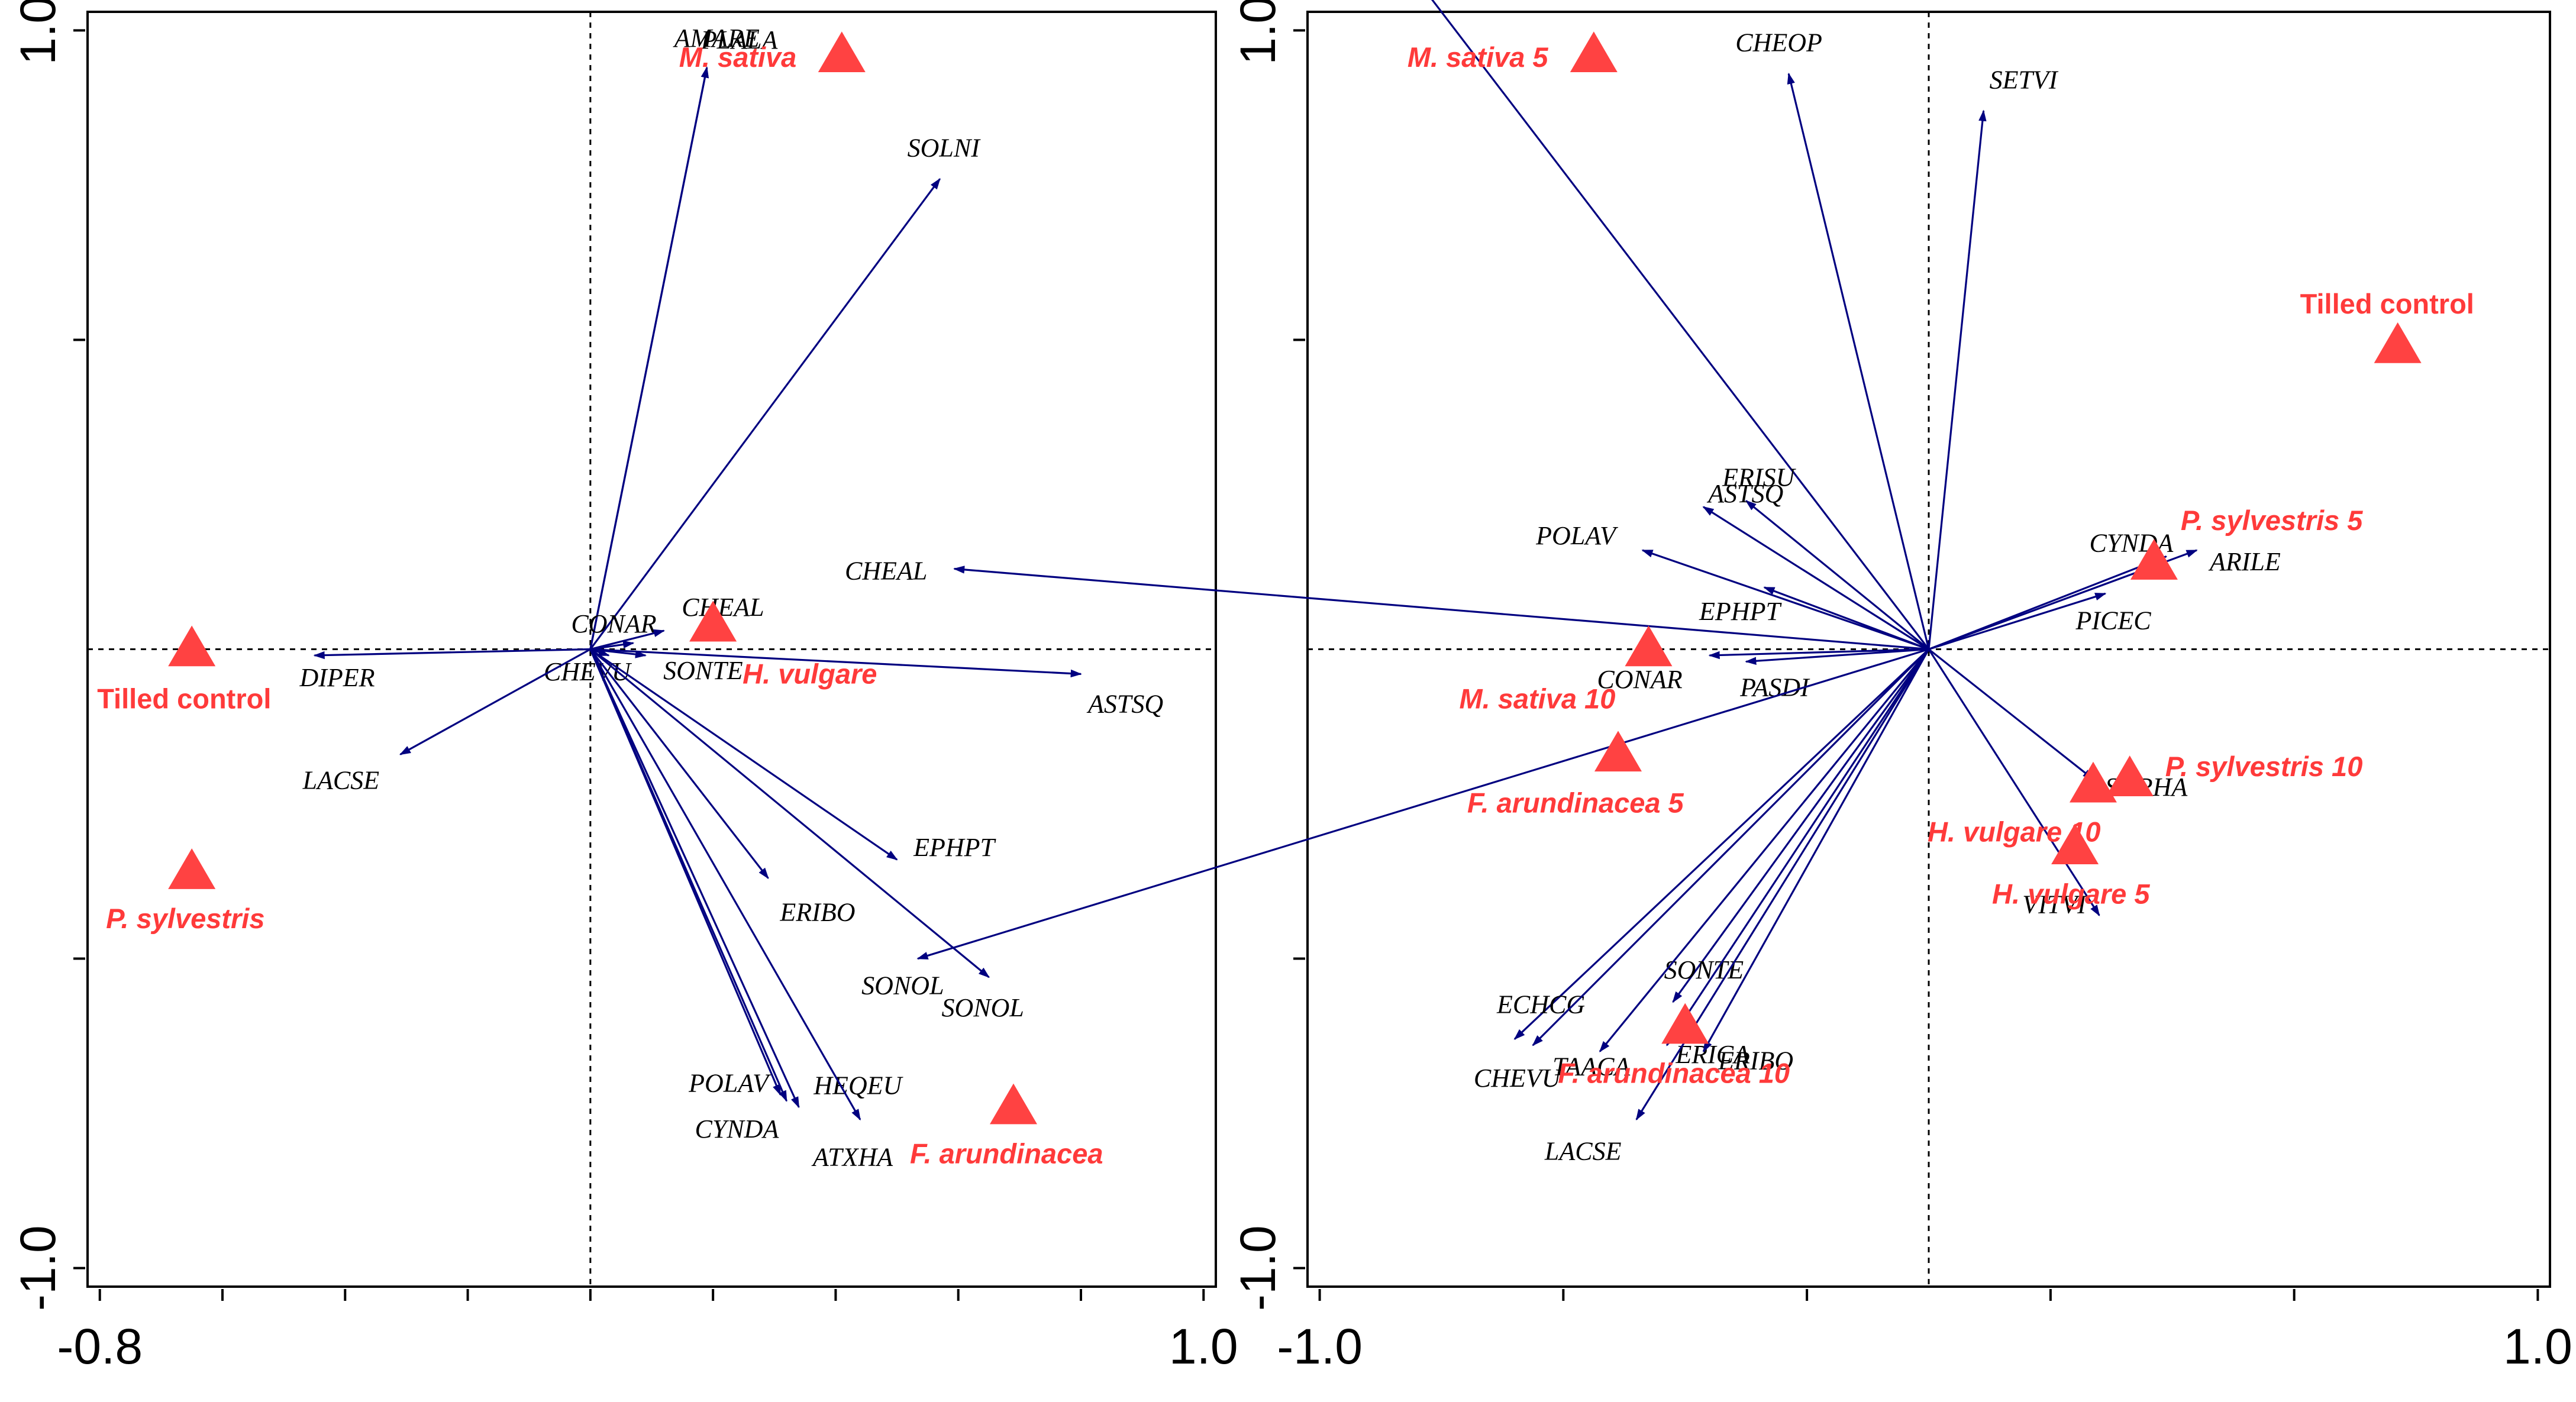  I want to click on species-label-picec: PICEC, so click(2113, 620).